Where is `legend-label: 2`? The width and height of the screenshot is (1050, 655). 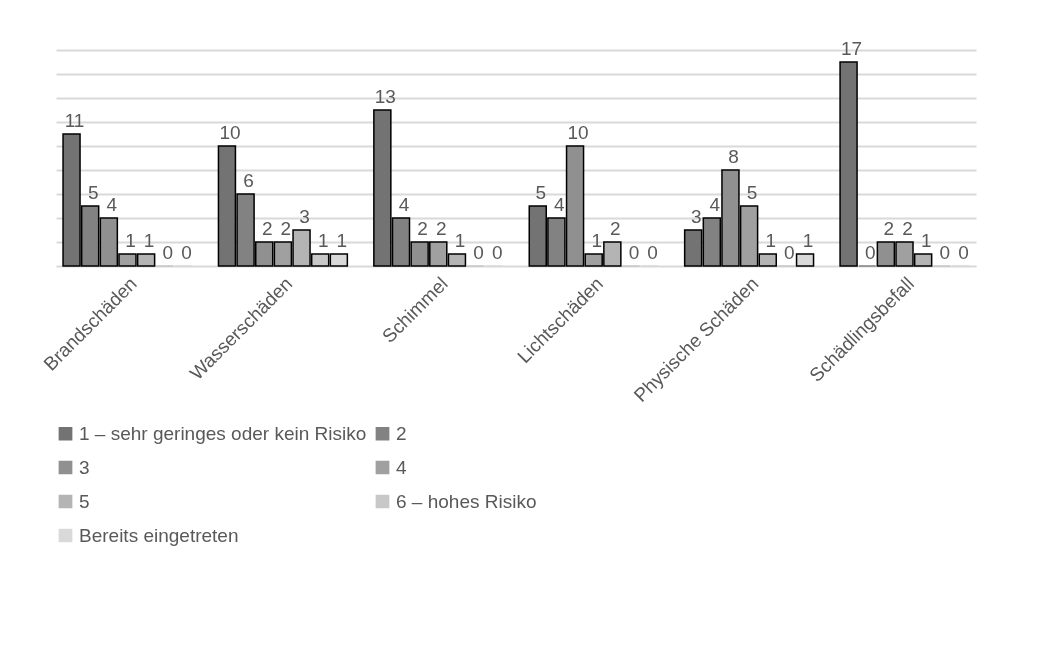 legend-label: 2 is located at coordinates (401, 433).